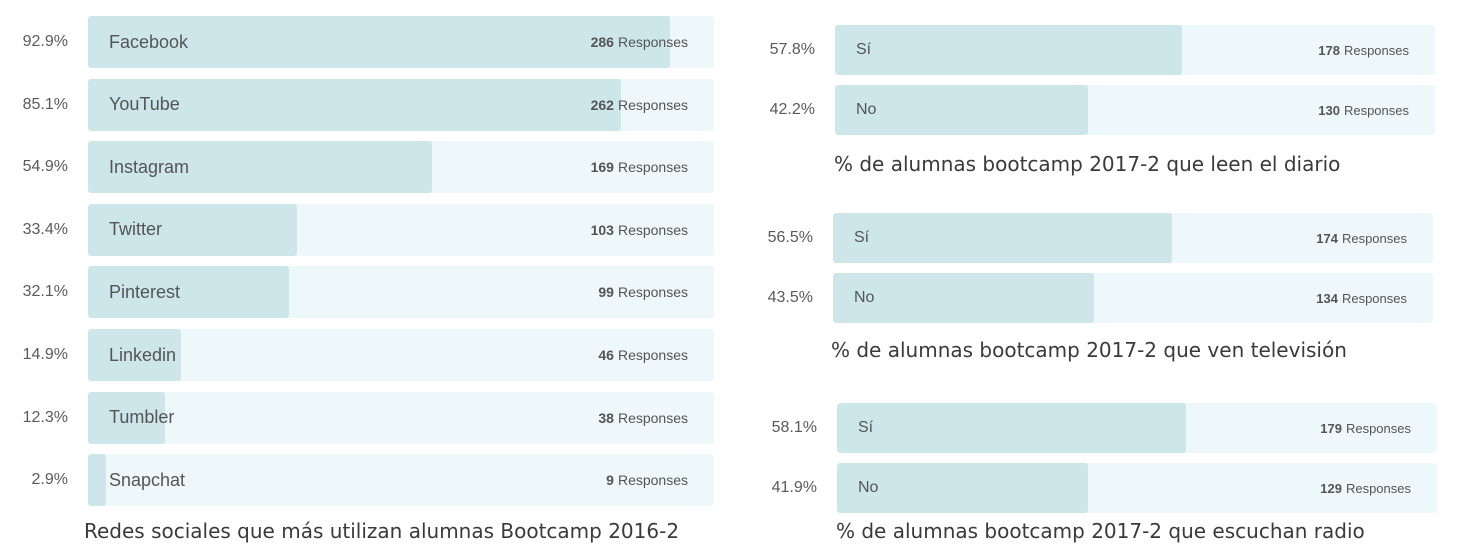 This screenshot has width=1459, height=558. Describe the element at coordinates (145, 291) in the screenshot. I see `bar-category-label: Pinterest` at that location.